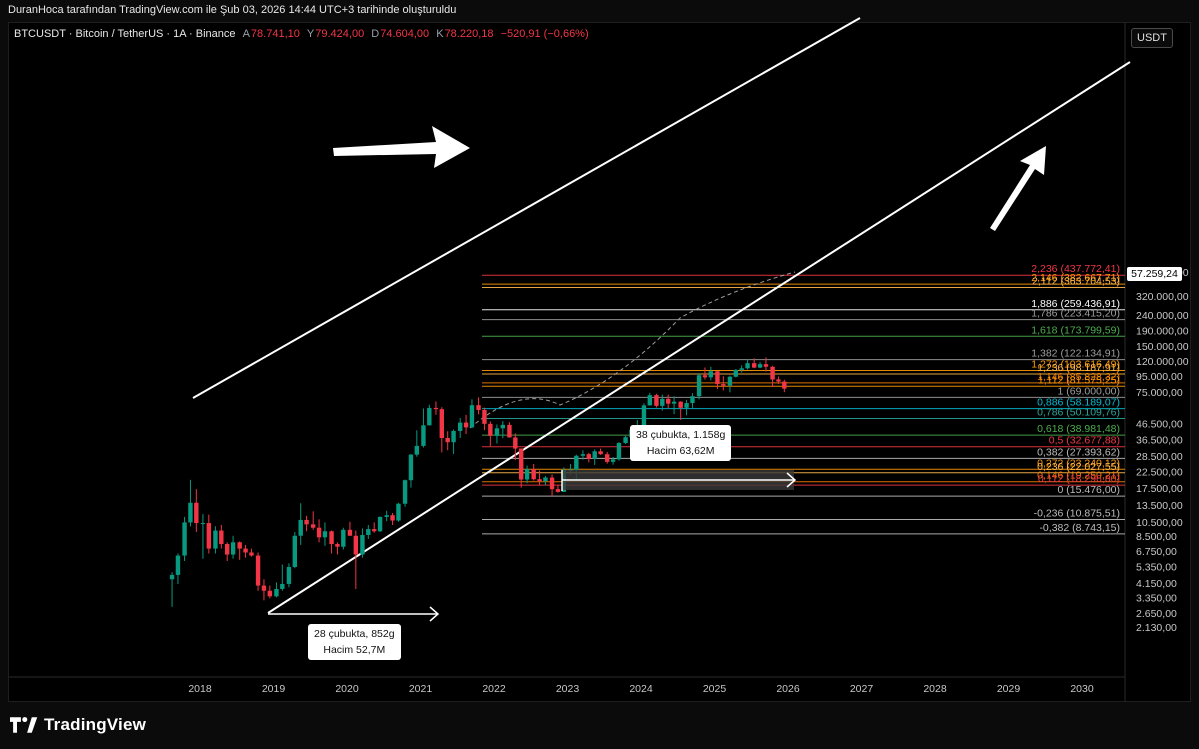  Describe the element at coordinates (1162, 316) in the screenshot. I see `y-tick-label-2: 240.000,00` at that location.